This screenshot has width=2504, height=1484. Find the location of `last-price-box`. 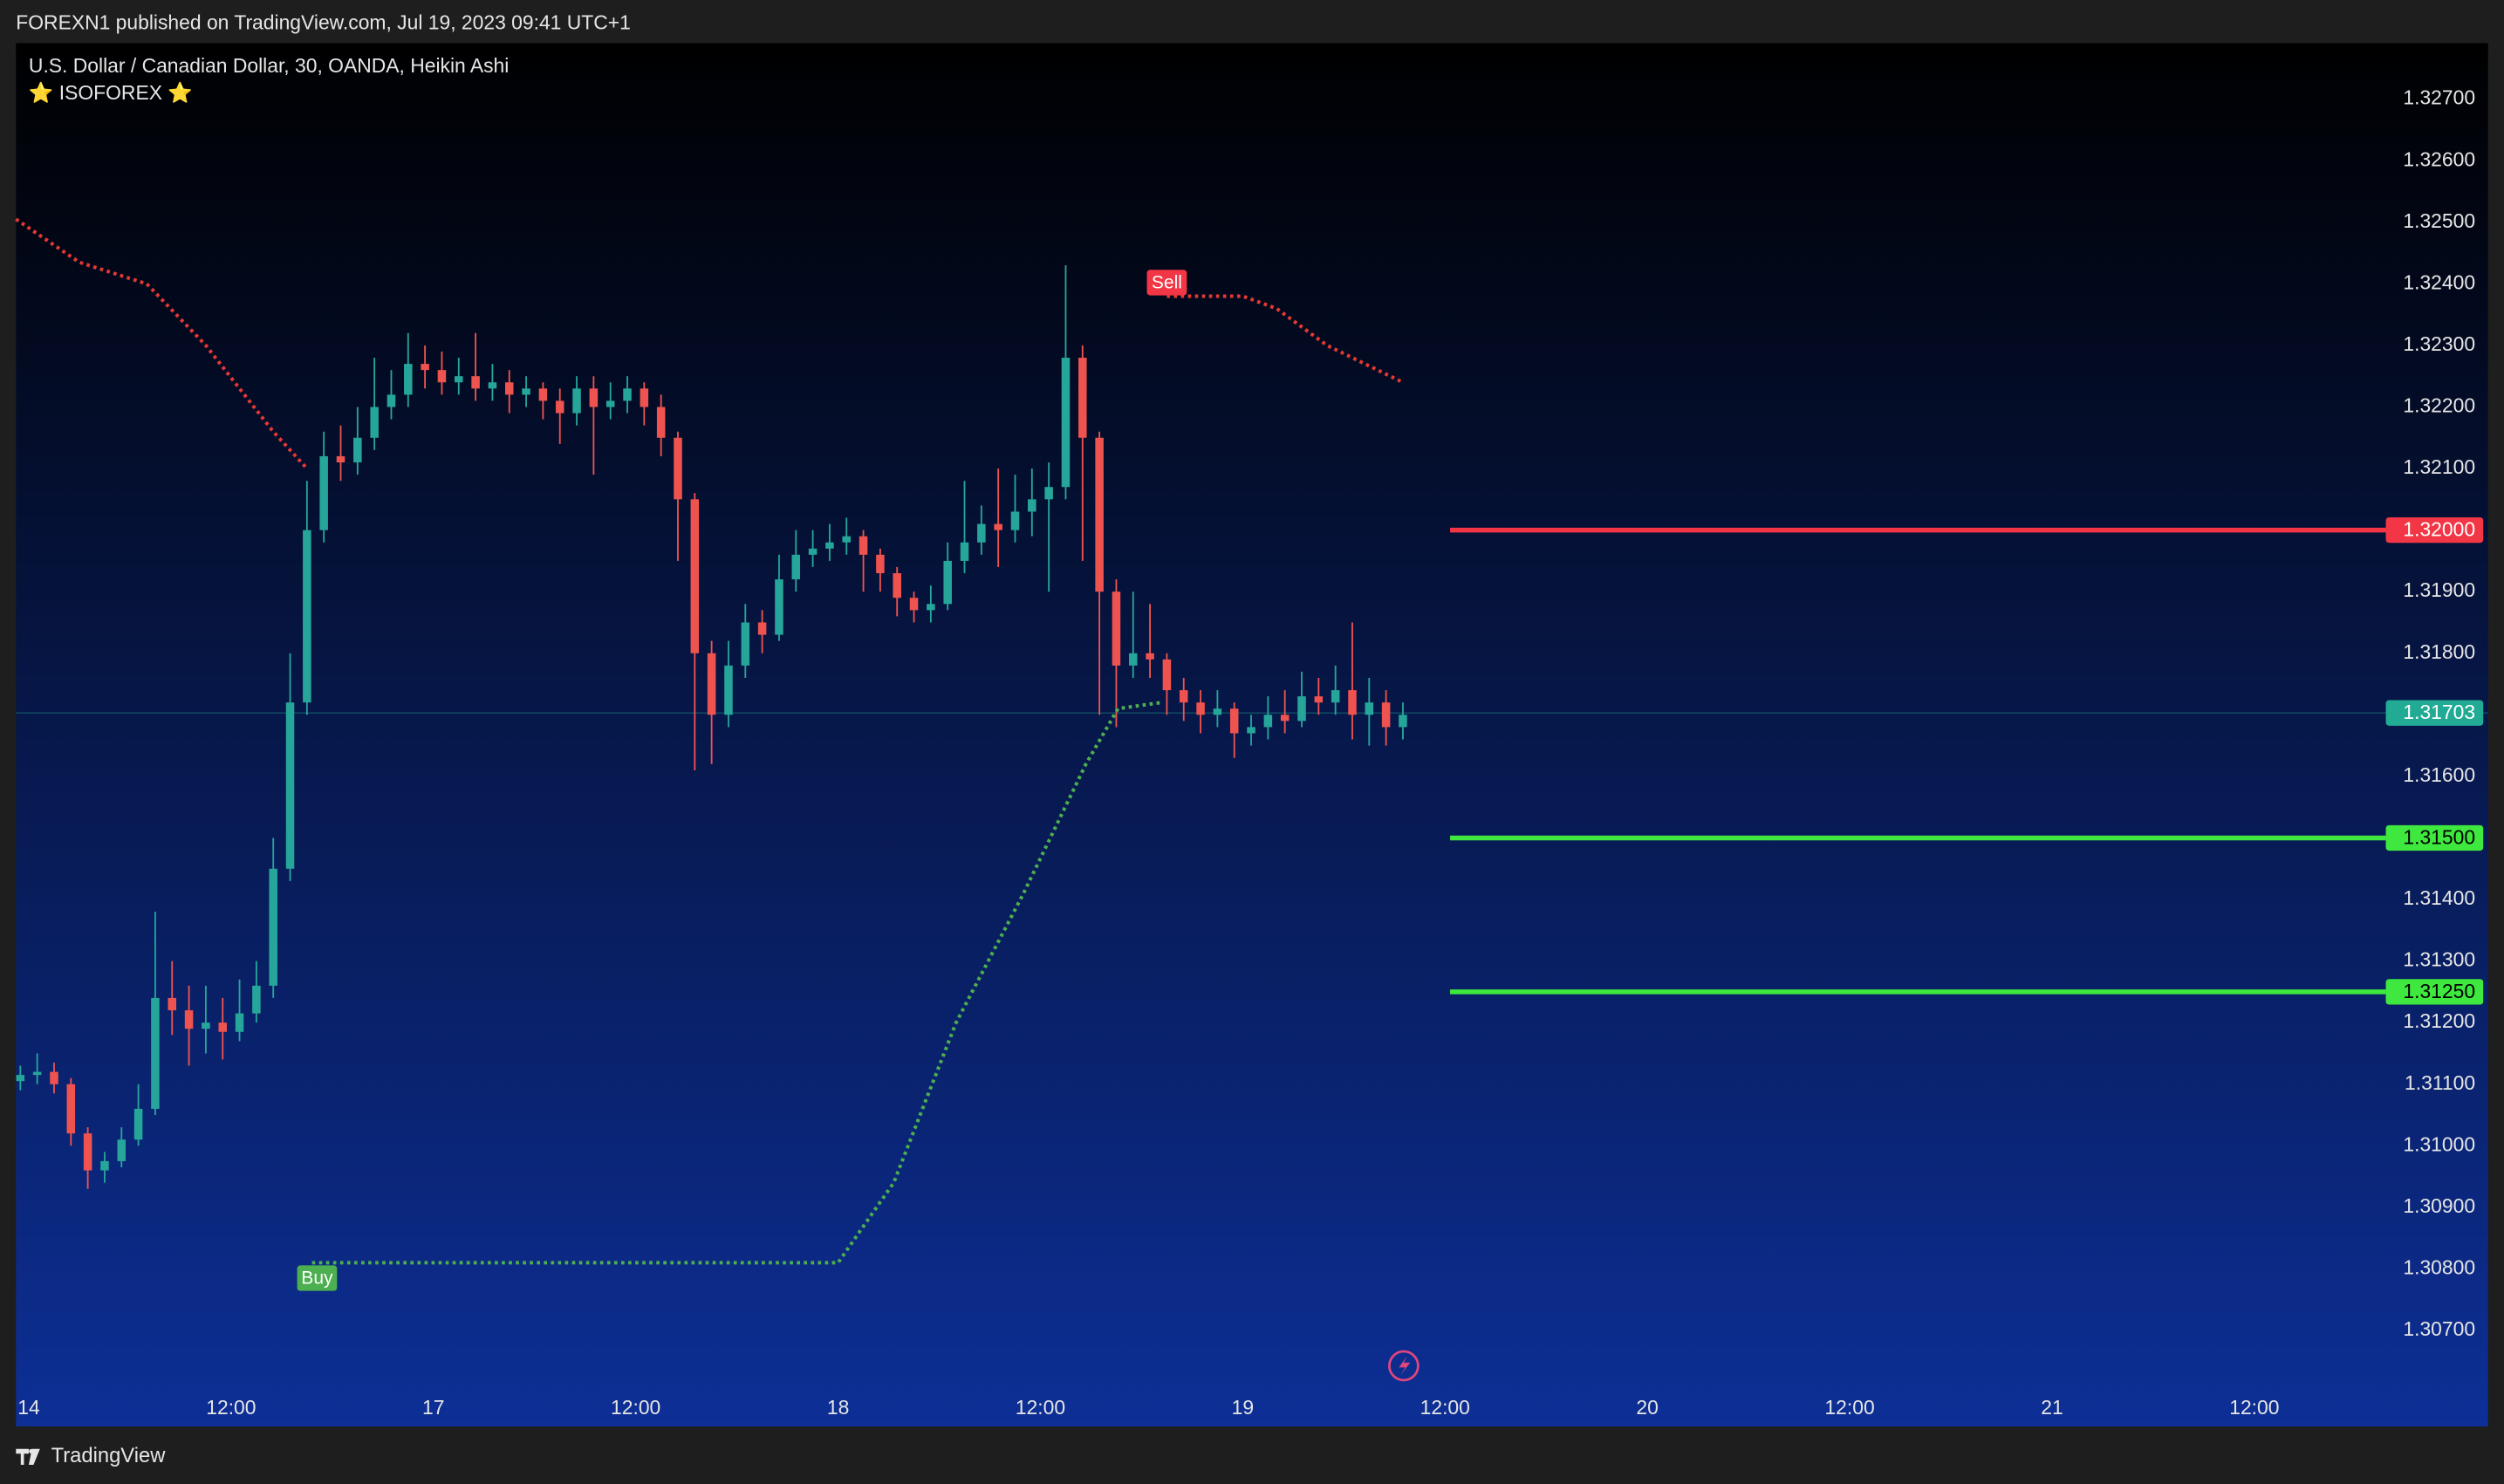

last-price-box is located at coordinates (2434, 713).